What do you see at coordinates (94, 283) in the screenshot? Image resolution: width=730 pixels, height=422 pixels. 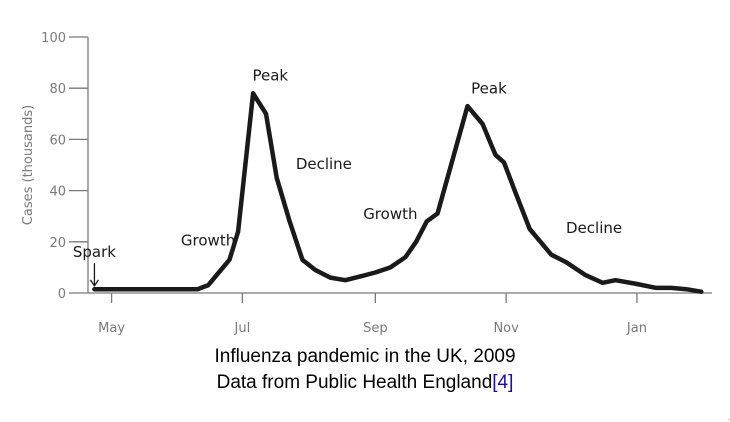 I see `spark-arrow-head` at bounding box center [94, 283].